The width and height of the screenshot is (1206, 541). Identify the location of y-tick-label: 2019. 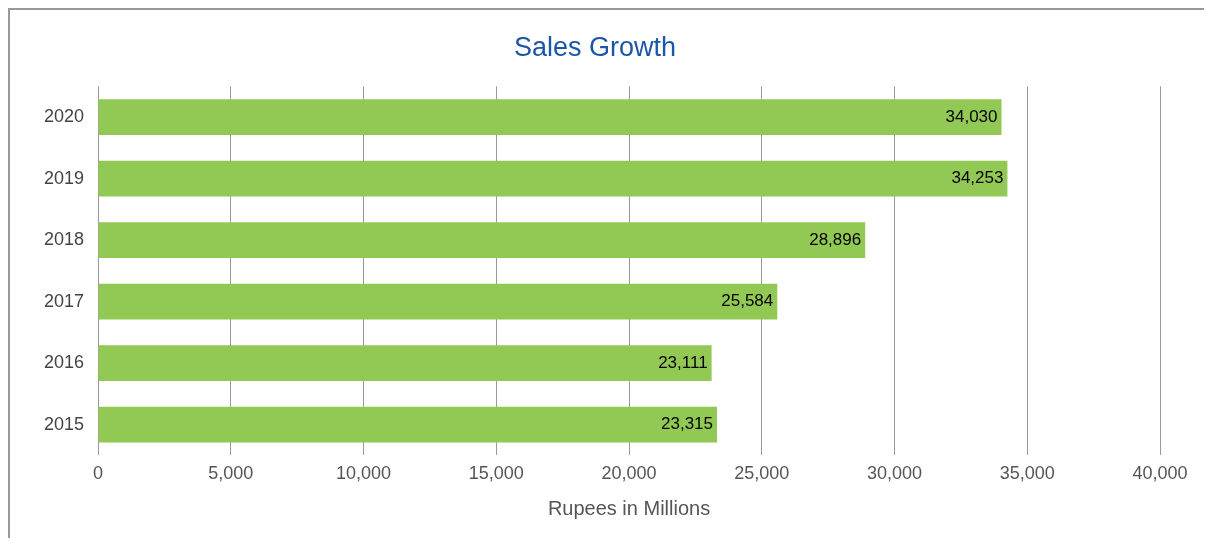
(64, 177).